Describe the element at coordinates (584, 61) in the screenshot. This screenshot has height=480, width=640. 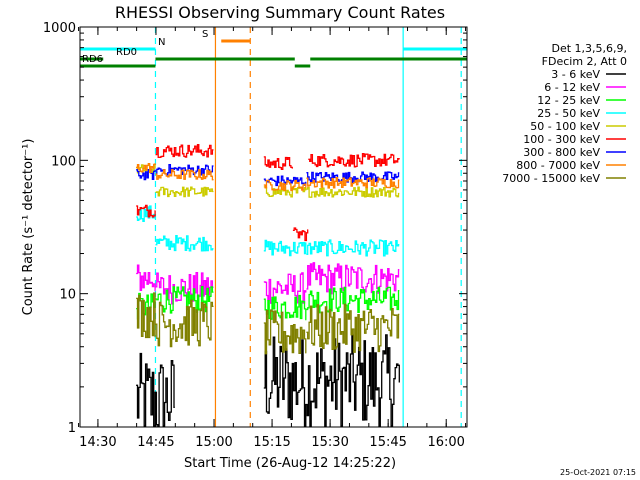
I see `legend-header-line-2: FDecim 2, Att 0` at that location.